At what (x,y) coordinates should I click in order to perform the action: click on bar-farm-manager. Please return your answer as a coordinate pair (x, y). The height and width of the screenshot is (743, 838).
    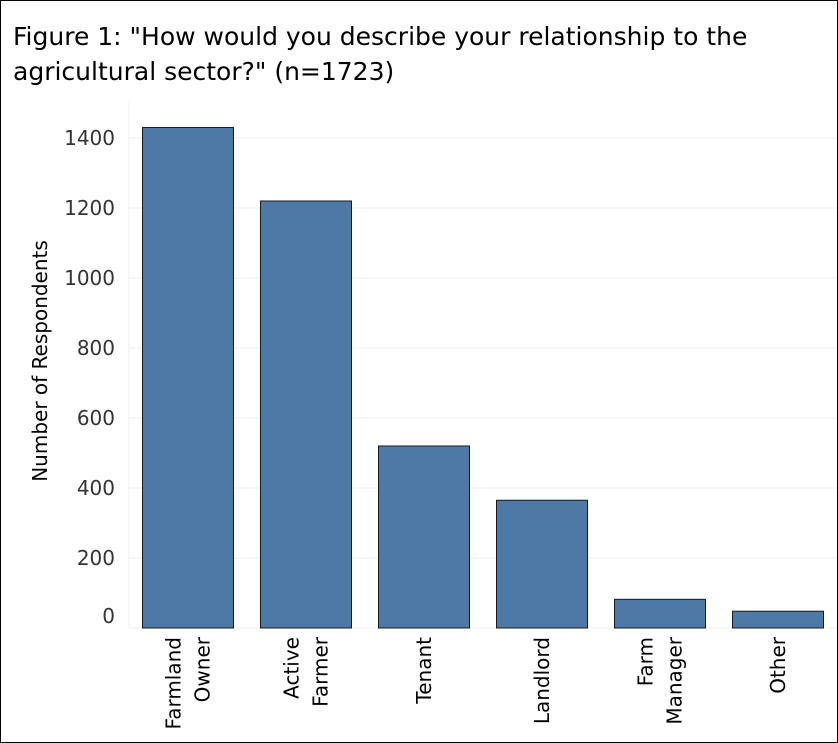
    Looking at the image, I should click on (660, 613).